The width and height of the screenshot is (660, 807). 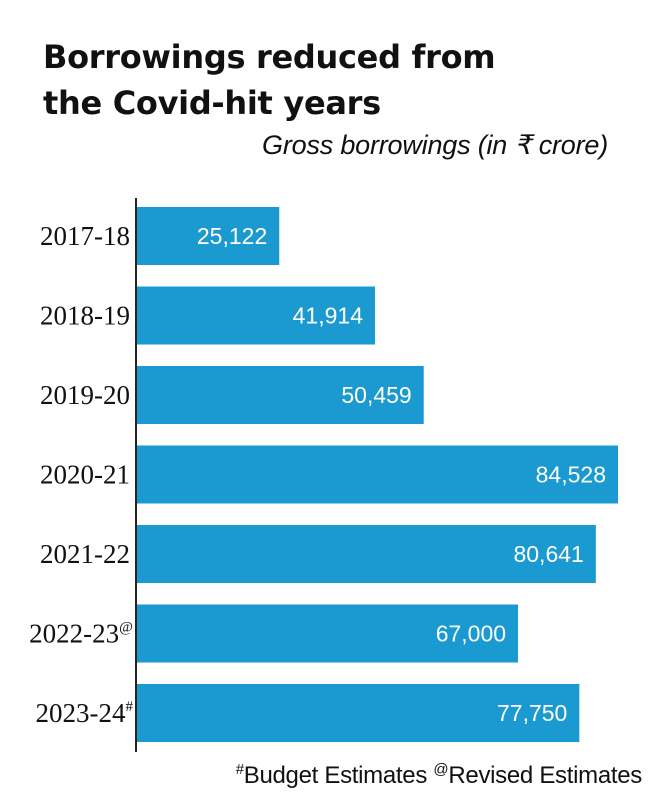 What do you see at coordinates (85, 475) in the screenshot?
I see `category-label-2020-21: 2020-21` at bounding box center [85, 475].